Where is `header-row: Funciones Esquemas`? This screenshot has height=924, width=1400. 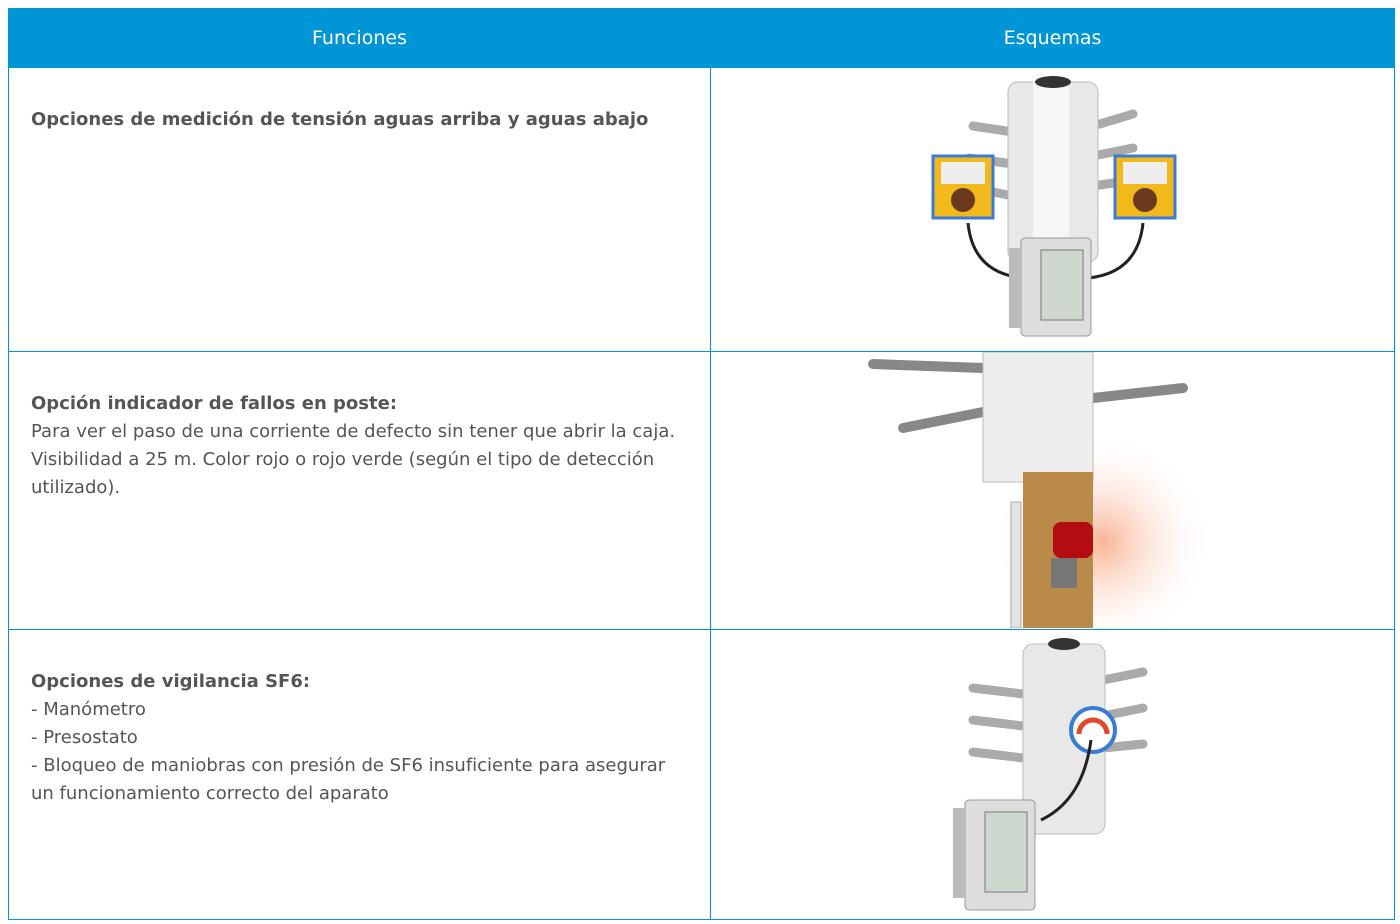 header-row: Funciones Esquemas is located at coordinates (701, 38).